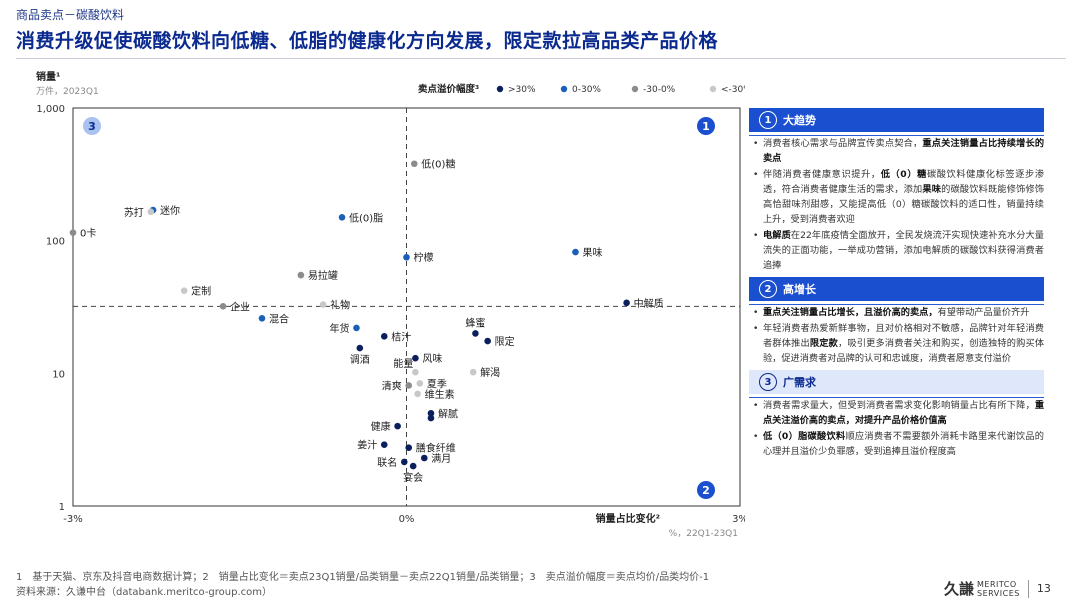 This screenshot has width=1080, height=608. Describe the element at coordinates (628, 518) in the screenshot. I see `x-axis-title: 销量占比变化²` at that location.